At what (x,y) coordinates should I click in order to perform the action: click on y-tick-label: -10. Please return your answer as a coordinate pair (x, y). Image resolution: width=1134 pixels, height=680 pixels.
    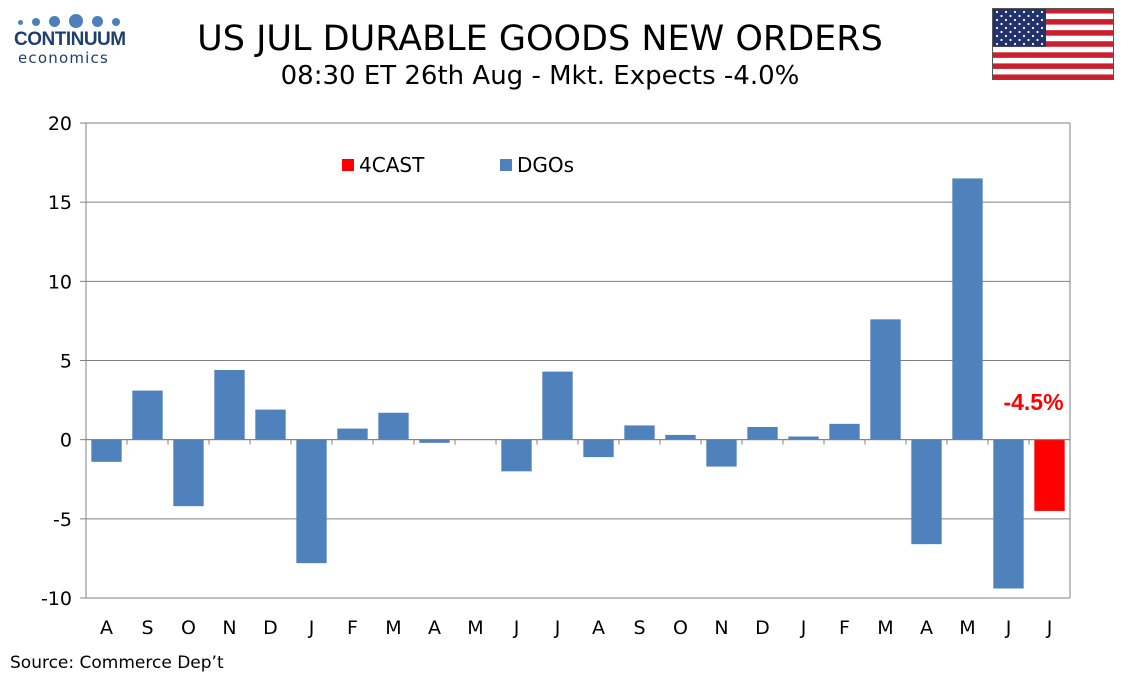
    Looking at the image, I should click on (56, 599).